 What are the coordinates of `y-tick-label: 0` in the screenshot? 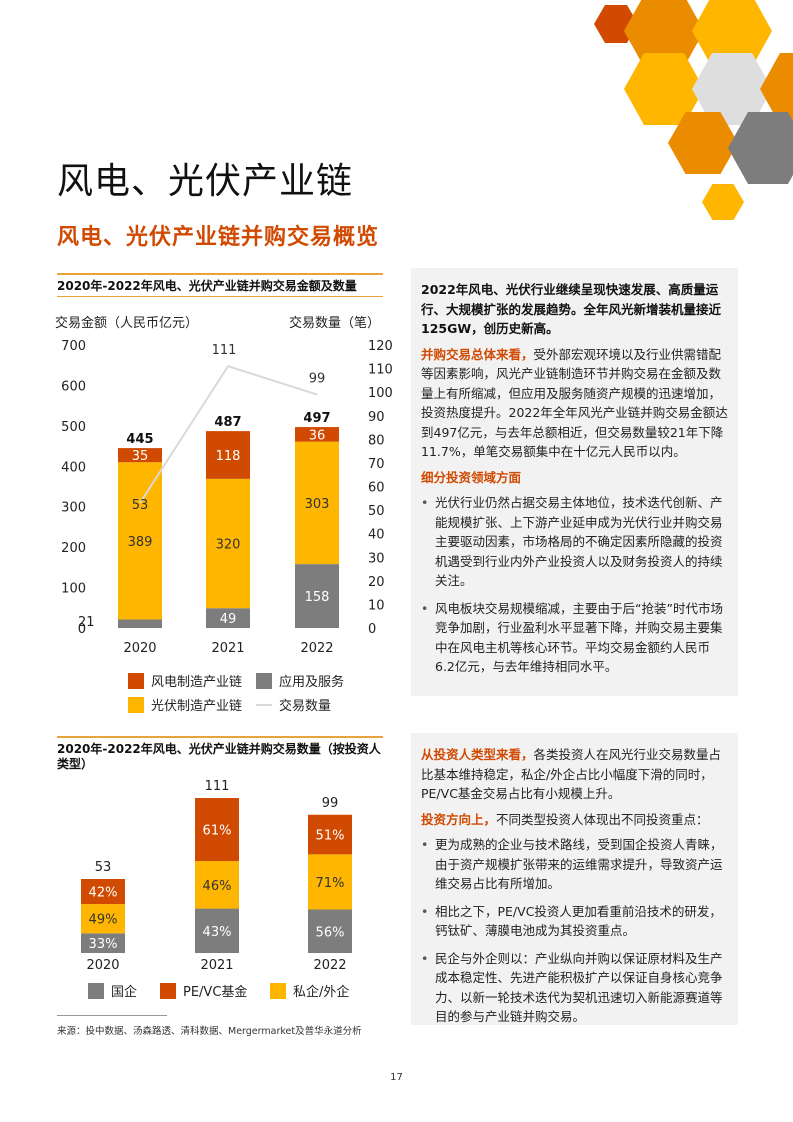 It's located at (82, 629).